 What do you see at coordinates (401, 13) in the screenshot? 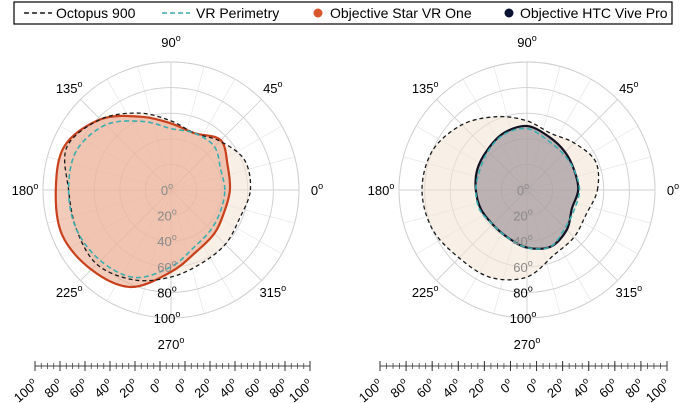
I see `legend-star-vr-label: Objective Star VR One` at bounding box center [401, 13].